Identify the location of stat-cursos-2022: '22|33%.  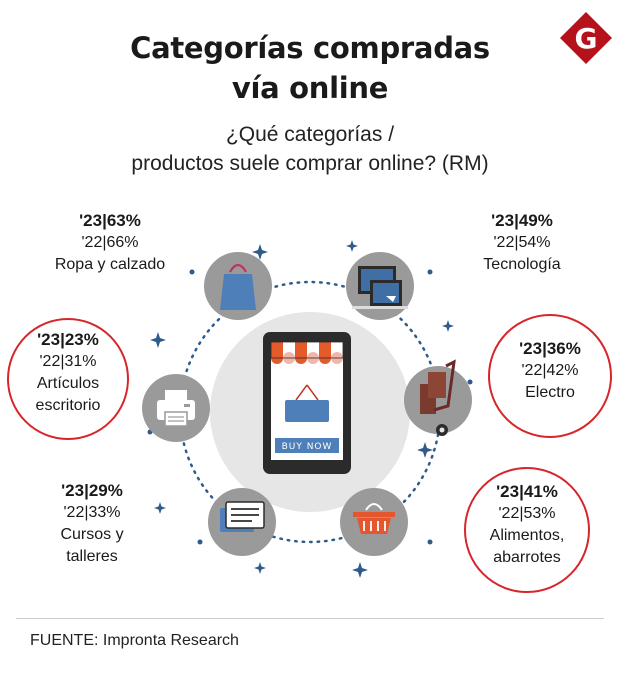
(92, 512).